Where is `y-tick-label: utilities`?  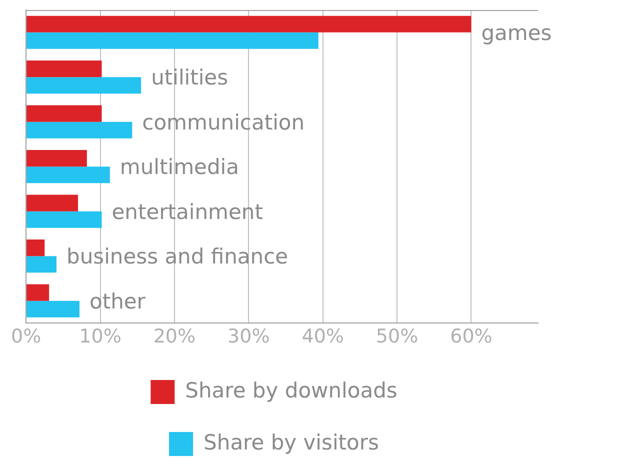
y-tick-label: utilities is located at coordinates (189, 78).